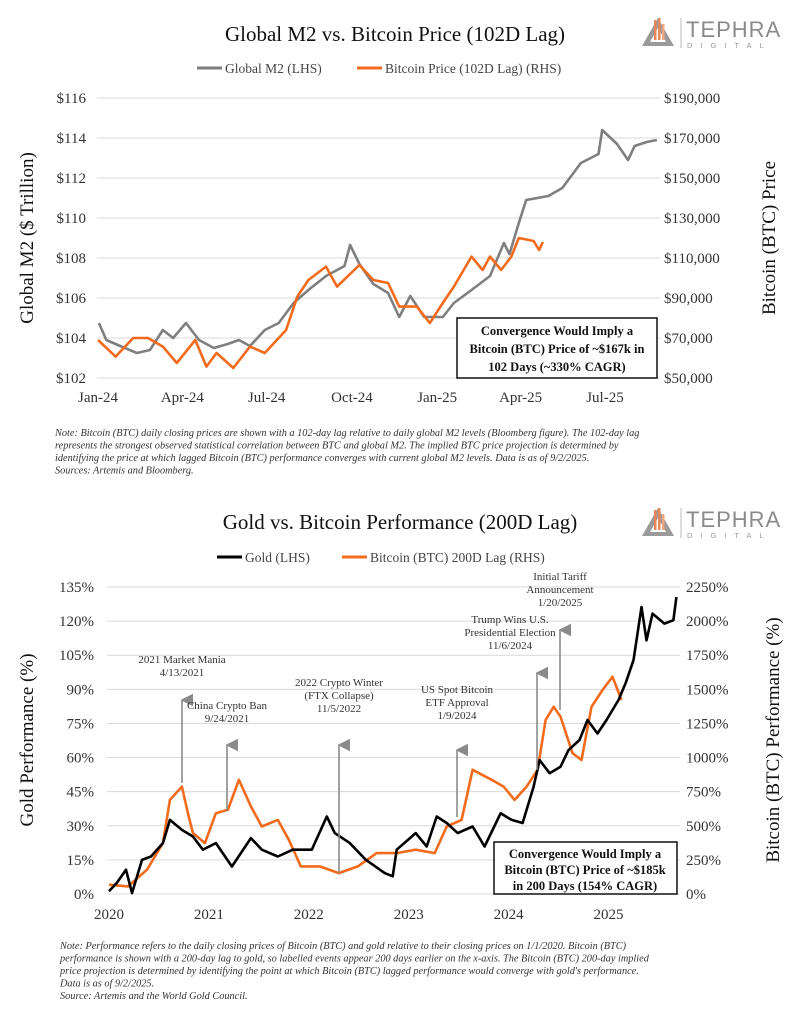 This screenshot has height=1024, width=805. I want to click on y-tick-label-right: 1500%, so click(707, 690).